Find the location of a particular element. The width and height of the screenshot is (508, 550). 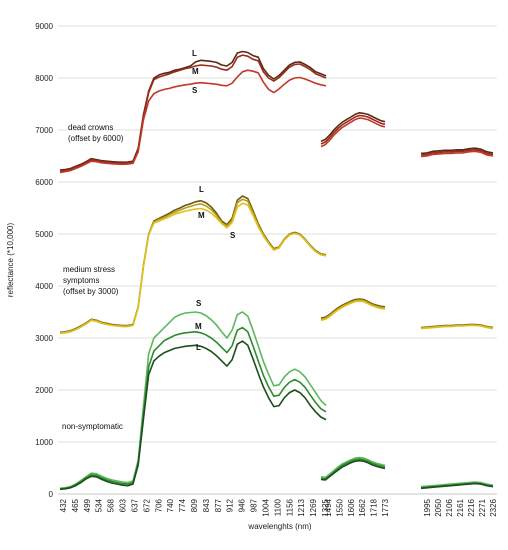

series-line-2-S-seg2 is located at coordinates (457, 484).